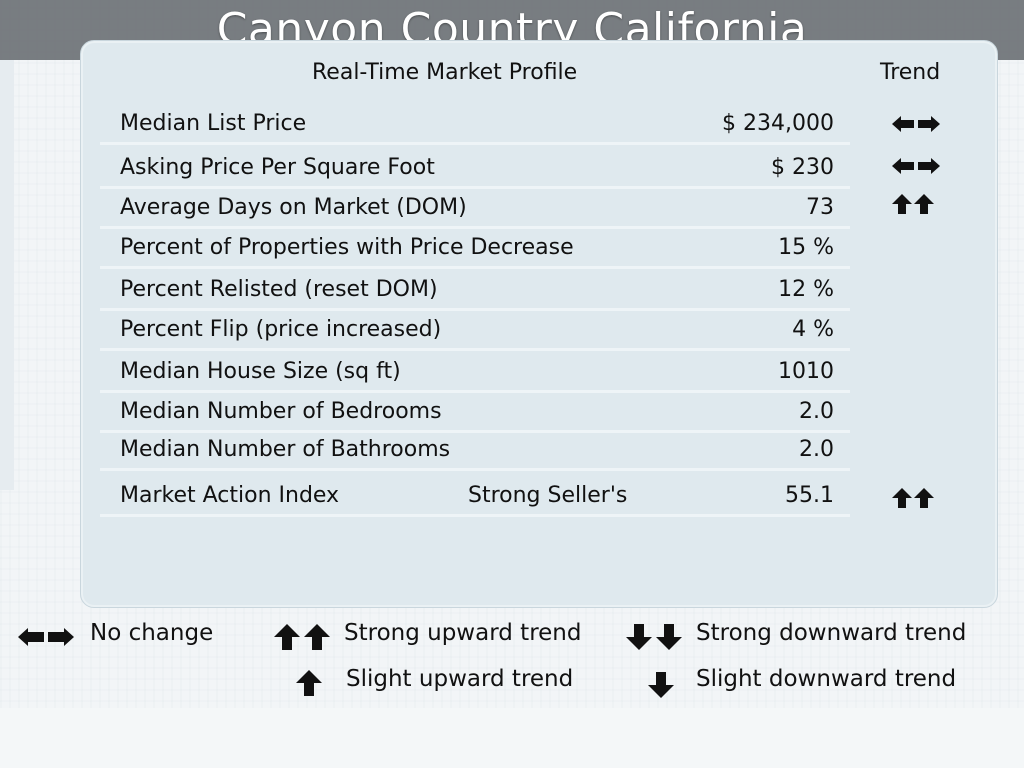 The width and height of the screenshot is (1024, 768). What do you see at coordinates (662, 685) in the screenshot?
I see `slight-downward-arrow-icon` at bounding box center [662, 685].